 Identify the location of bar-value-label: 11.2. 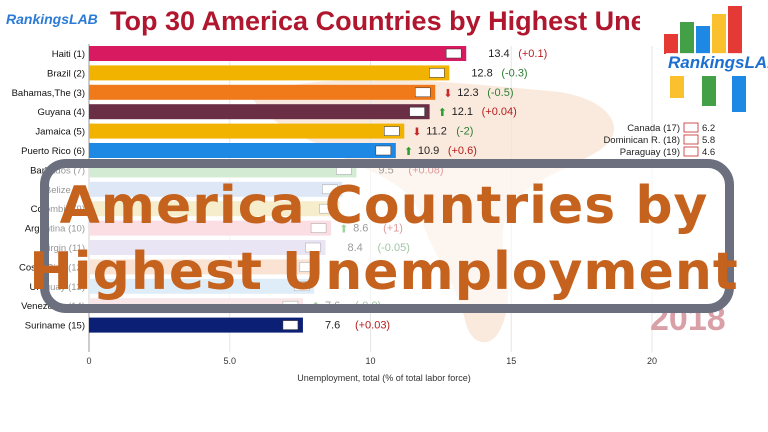
(436, 132).